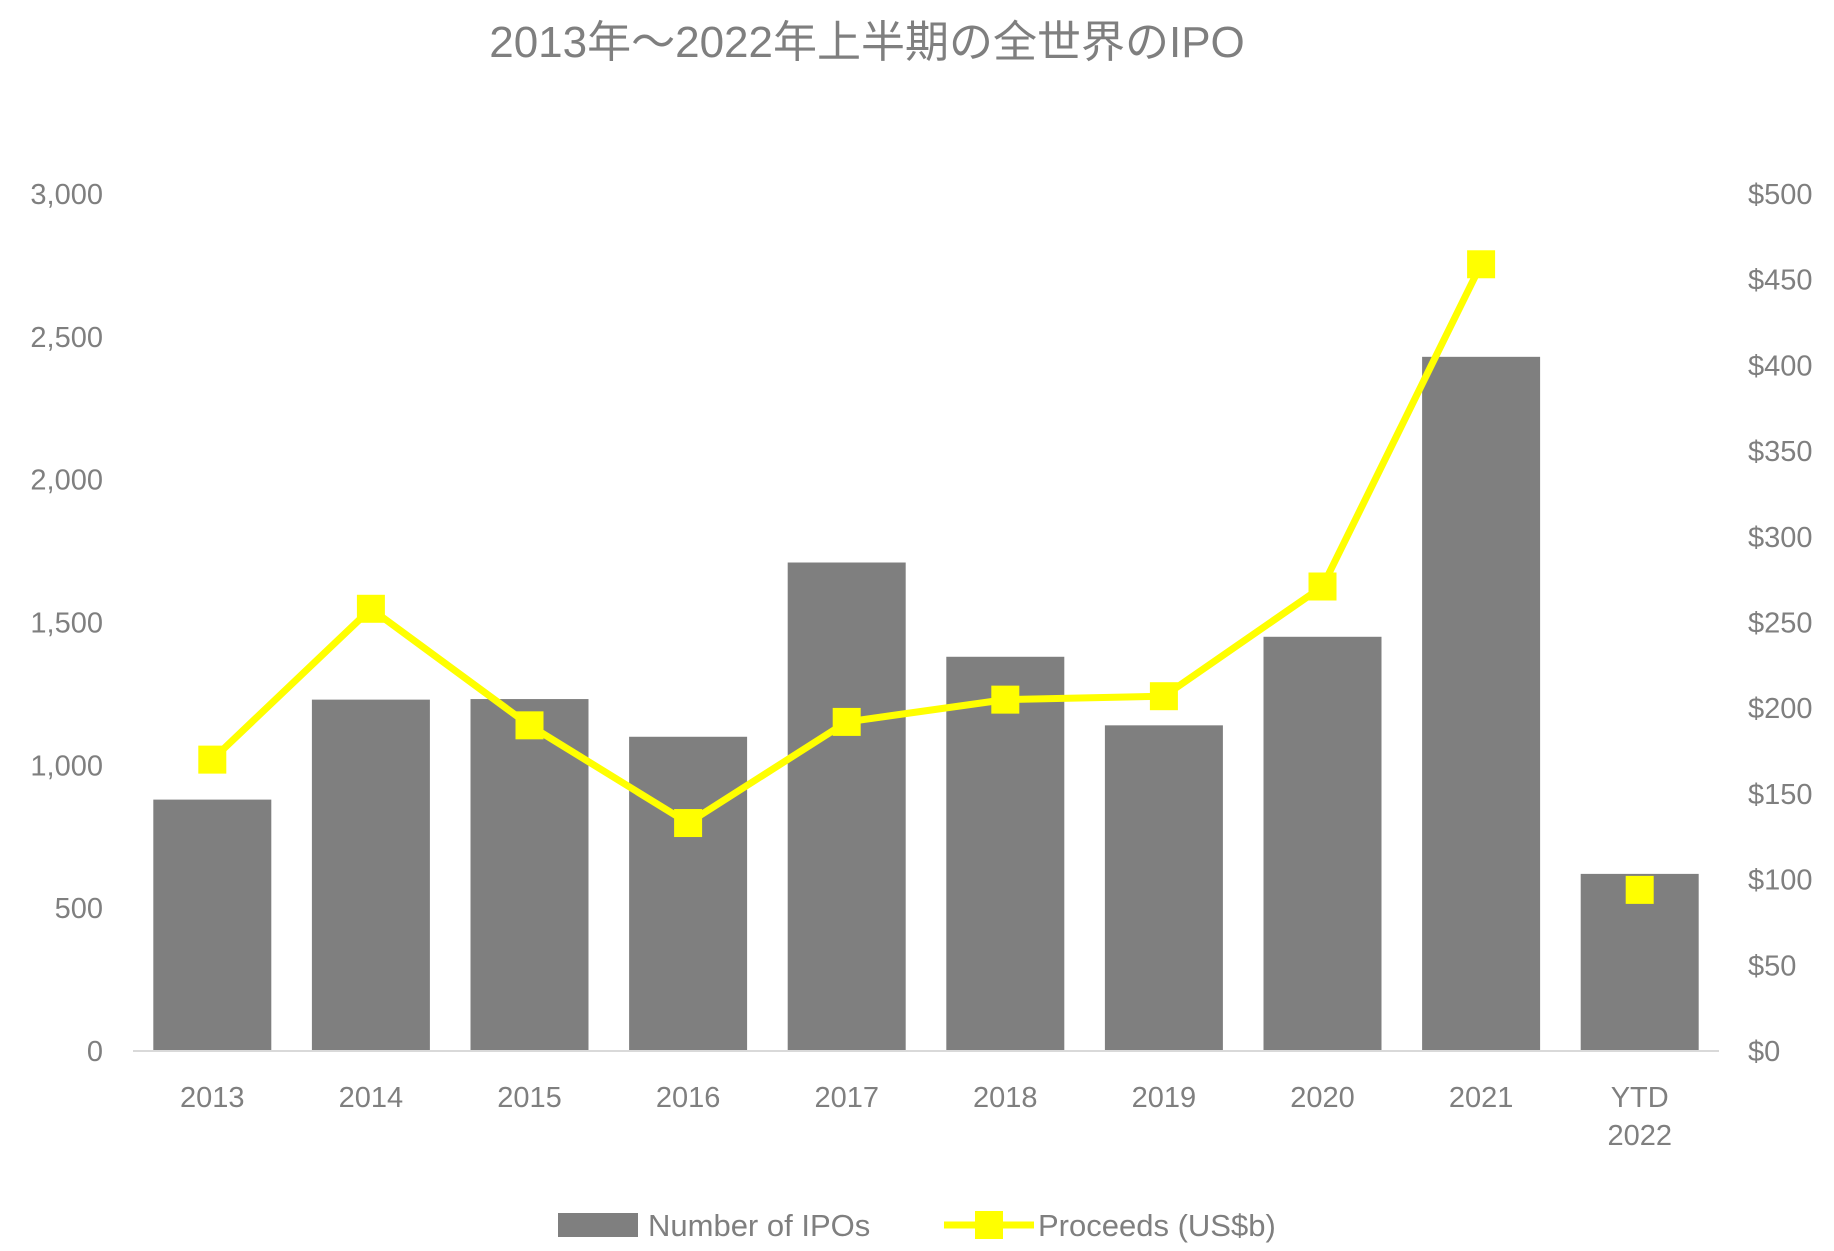 Image resolution: width=1834 pixels, height=1251 pixels. I want to click on legend-swatch-ipos, so click(598, 1225).